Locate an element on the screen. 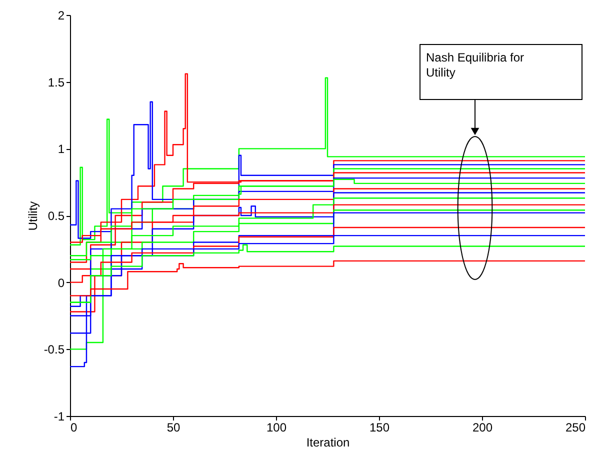 This screenshot has width=604, height=463. x-tick-label: 200 is located at coordinates (482, 427).